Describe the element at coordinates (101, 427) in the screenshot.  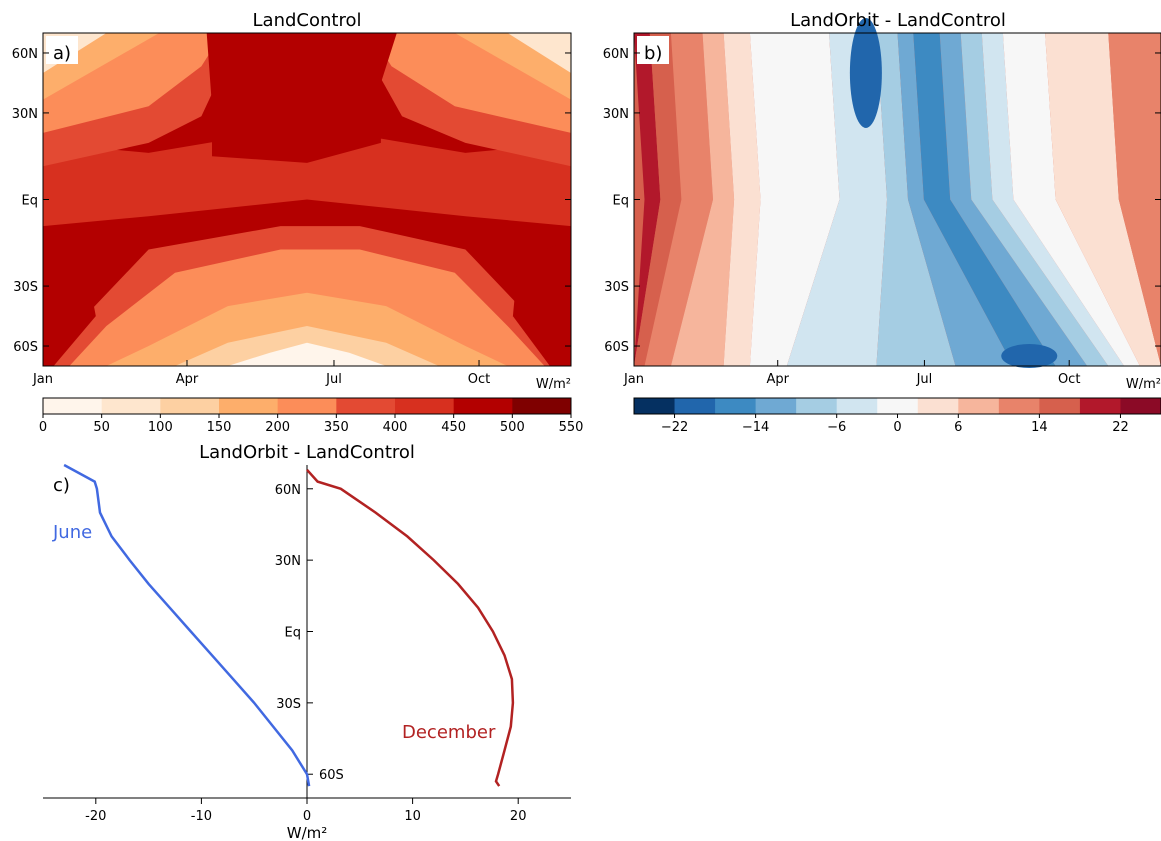
I see `panel-a-colorbar-label: 50` at that location.